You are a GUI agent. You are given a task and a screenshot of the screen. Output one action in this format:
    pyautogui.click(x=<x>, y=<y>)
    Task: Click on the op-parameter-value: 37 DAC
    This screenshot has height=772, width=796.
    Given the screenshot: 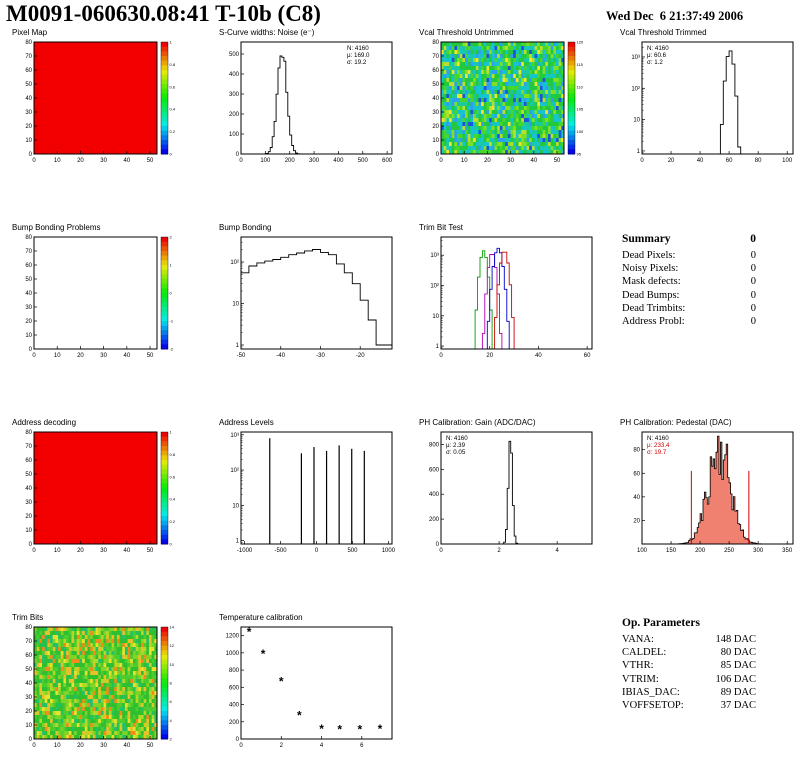 What is the action you would take?
    pyautogui.click(x=738, y=706)
    